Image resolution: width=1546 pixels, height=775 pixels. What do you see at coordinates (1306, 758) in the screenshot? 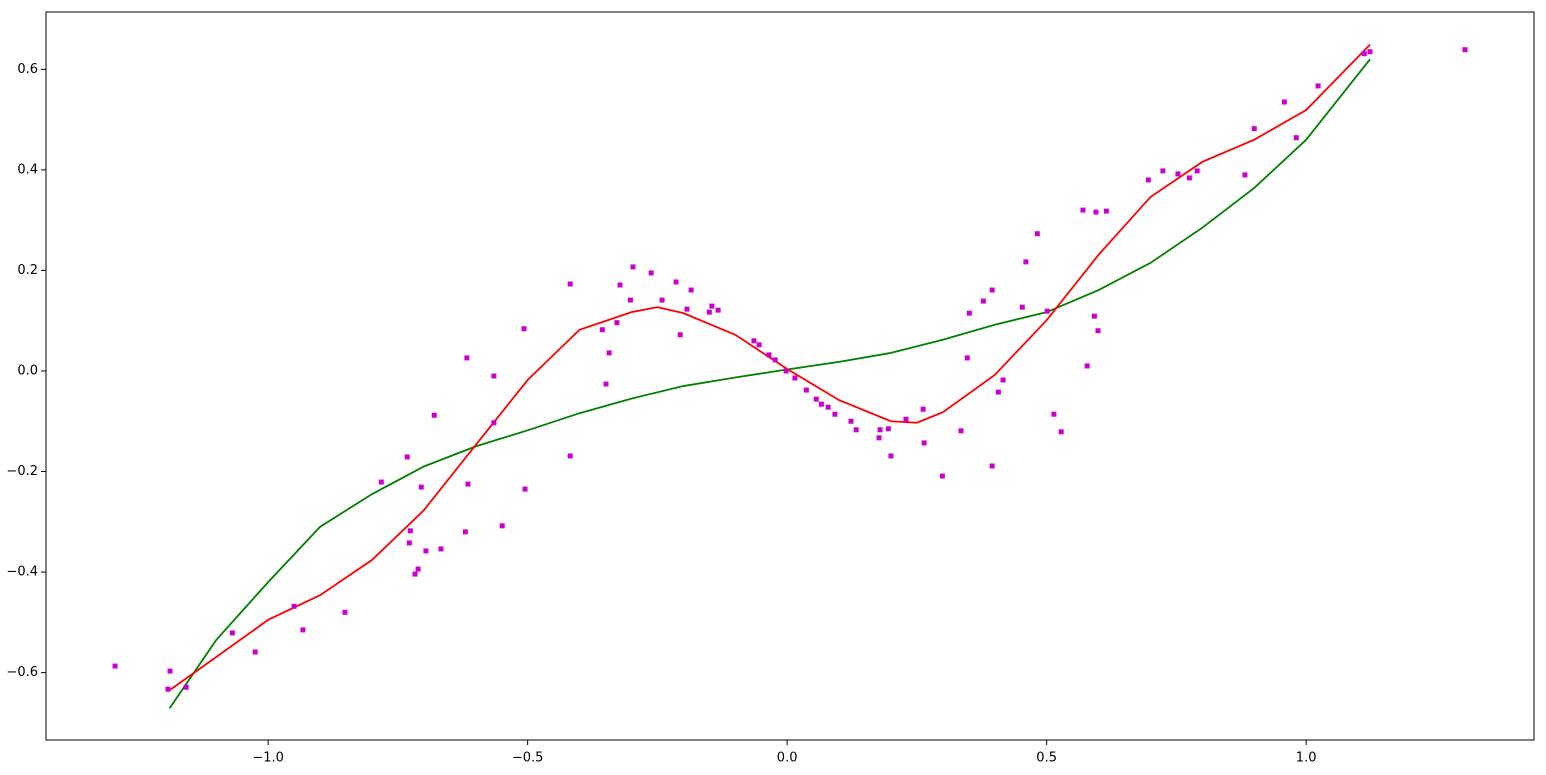
I see `x-tick-label: 1.0` at bounding box center [1306, 758].